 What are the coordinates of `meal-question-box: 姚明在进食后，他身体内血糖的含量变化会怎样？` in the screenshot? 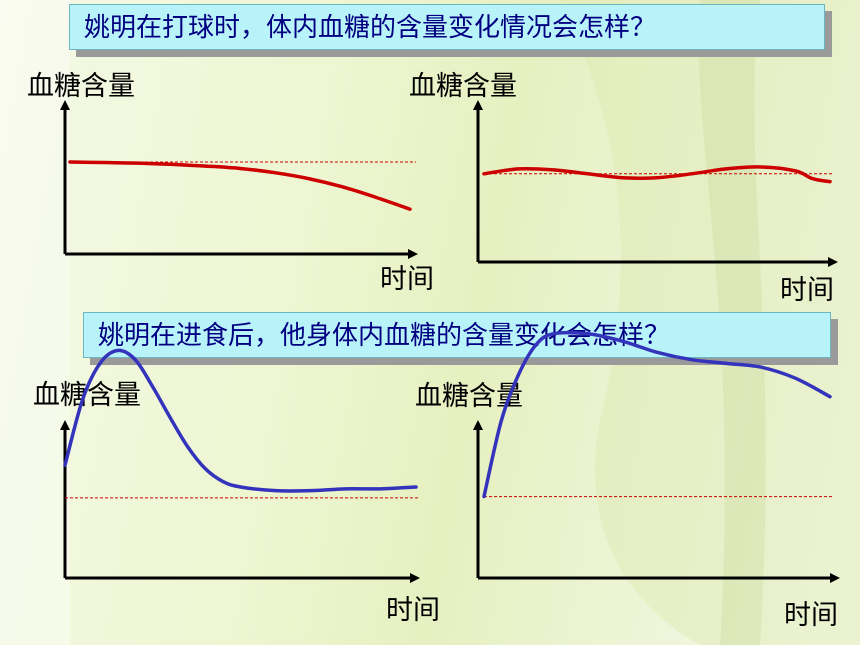 It's located at (457, 335).